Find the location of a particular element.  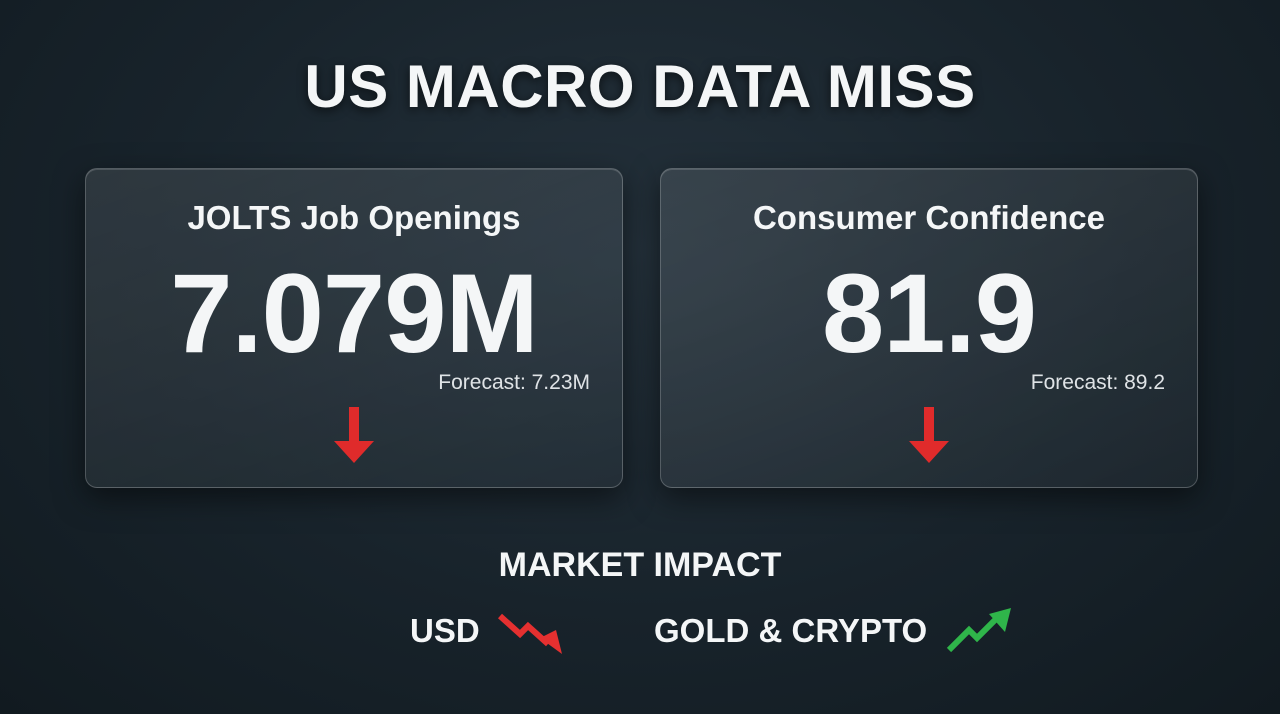

card-value: 81.9 is located at coordinates (929, 313).